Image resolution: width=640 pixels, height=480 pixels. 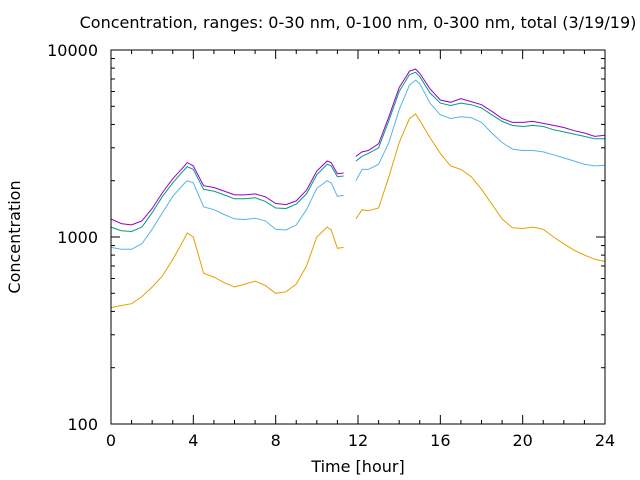 I want to click on y-axis-label: Concentration, so click(x=14, y=236).